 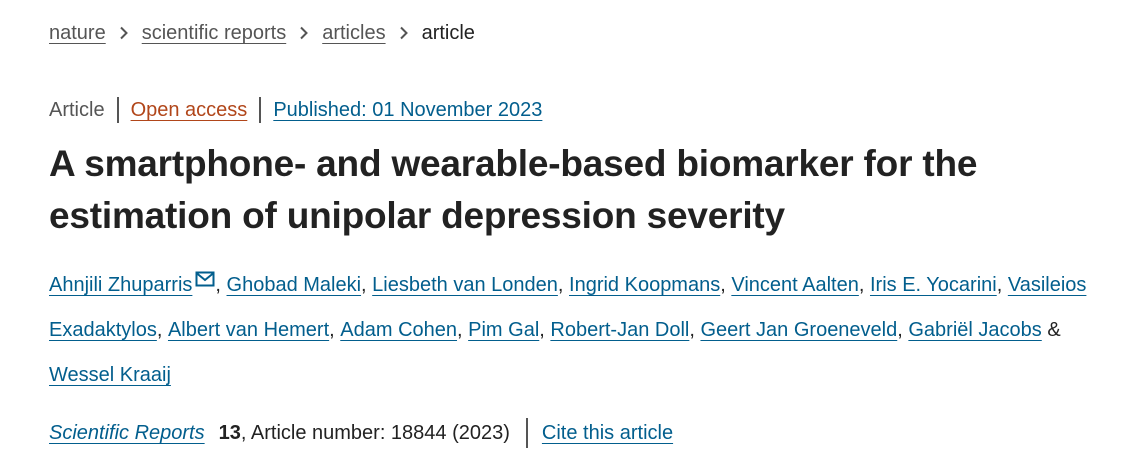 What do you see at coordinates (77, 33) in the screenshot?
I see `breadcrumb-item-nature: nature` at bounding box center [77, 33].